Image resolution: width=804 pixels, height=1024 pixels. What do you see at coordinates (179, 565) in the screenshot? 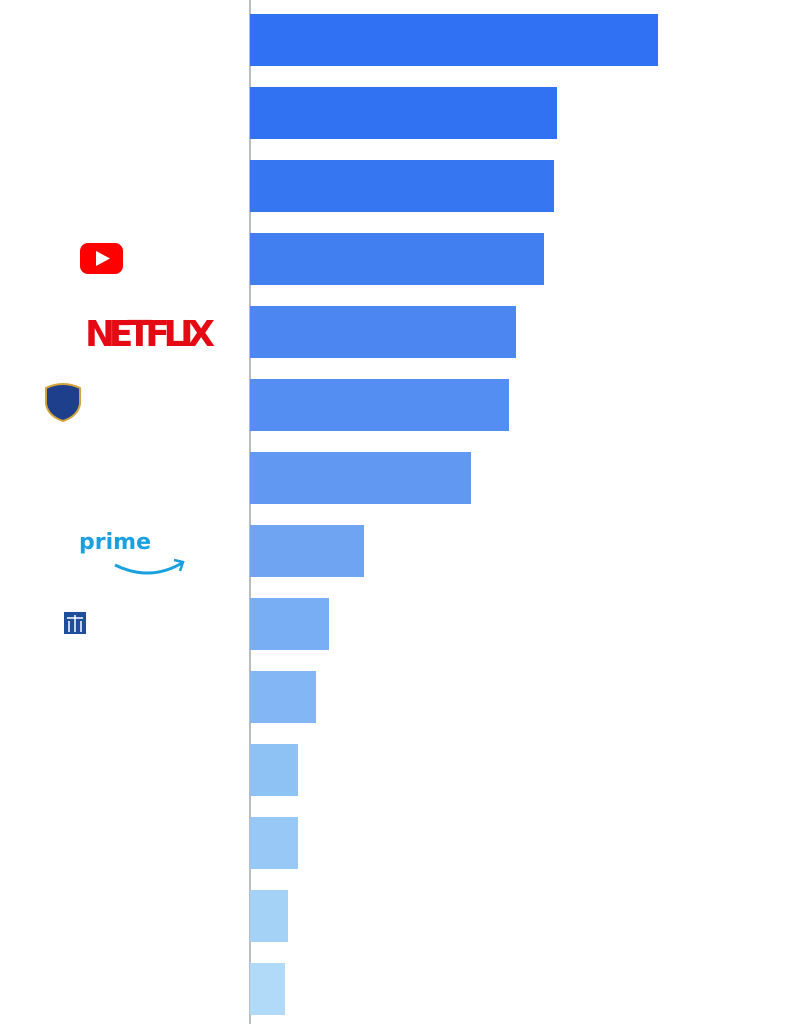
I see `prime-arrow` at bounding box center [179, 565].